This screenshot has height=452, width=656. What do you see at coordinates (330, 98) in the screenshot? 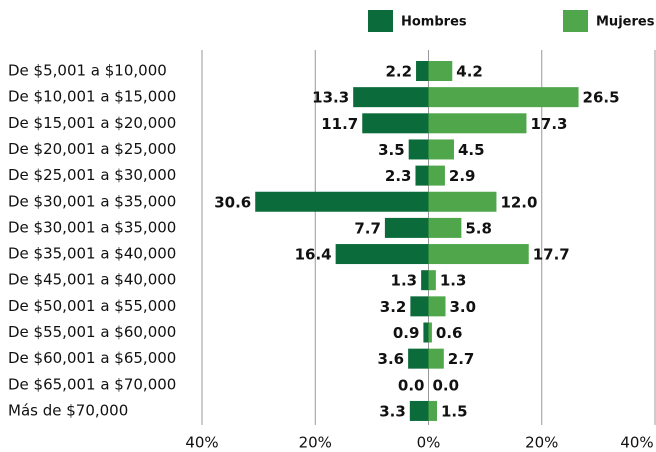
I see `value-label: 13.3` at bounding box center [330, 98].